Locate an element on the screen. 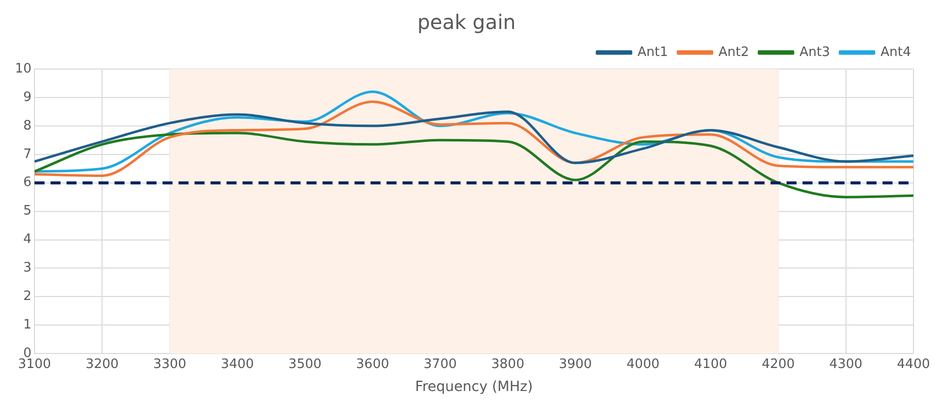 The height and width of the screenshot is (410, 945). x-tick-label: 3100 is located at coordinates (35, 364).